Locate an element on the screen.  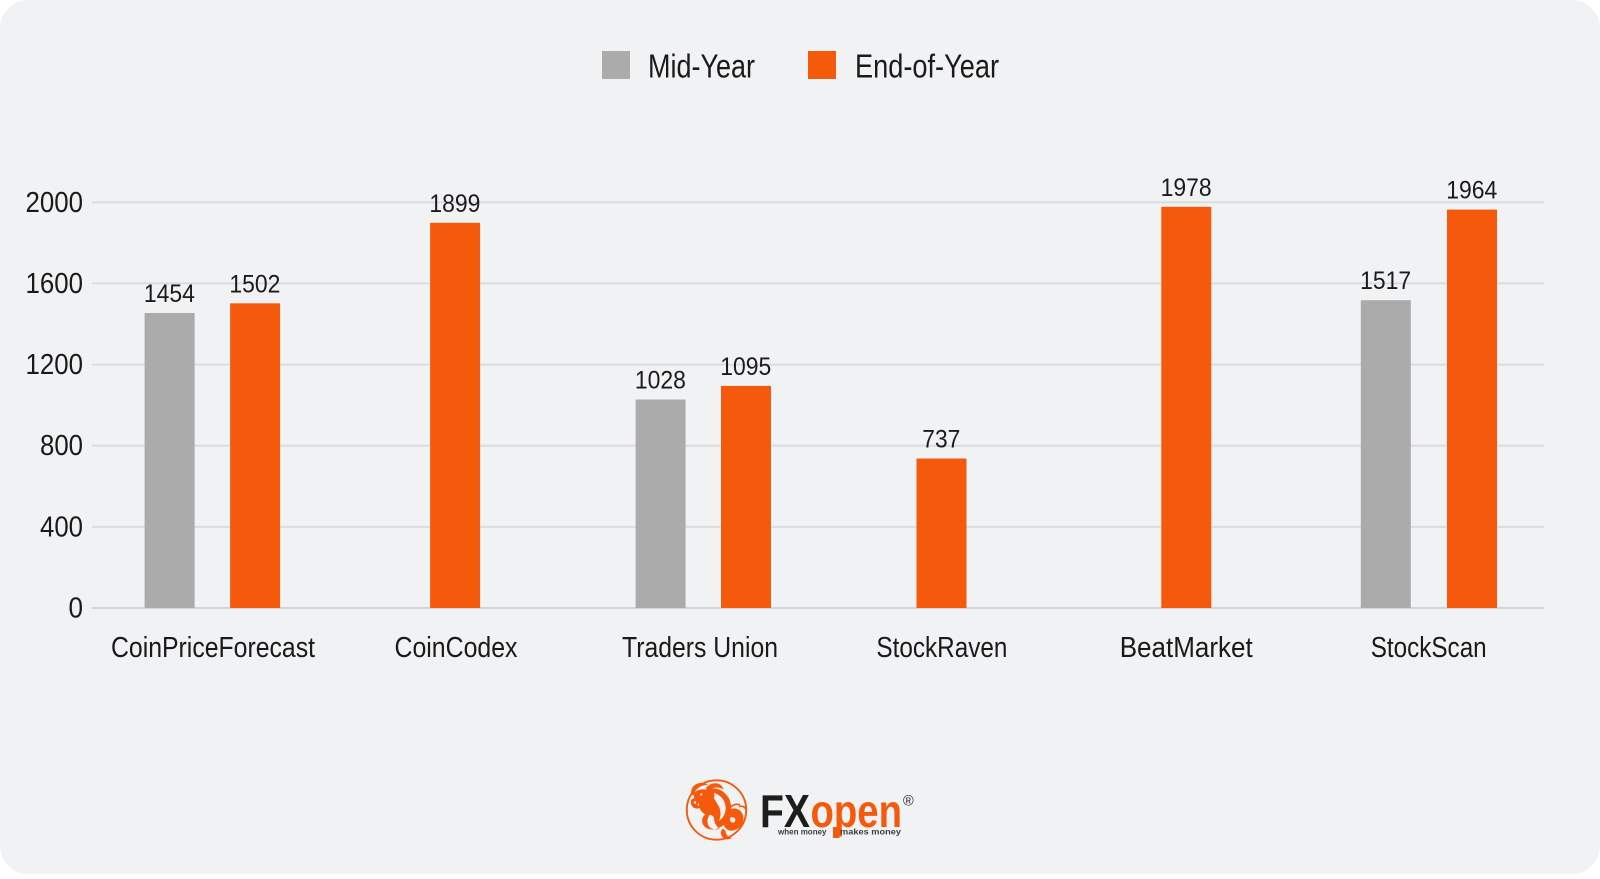
svg-text: 1899 is located at coordinates (454, 204).